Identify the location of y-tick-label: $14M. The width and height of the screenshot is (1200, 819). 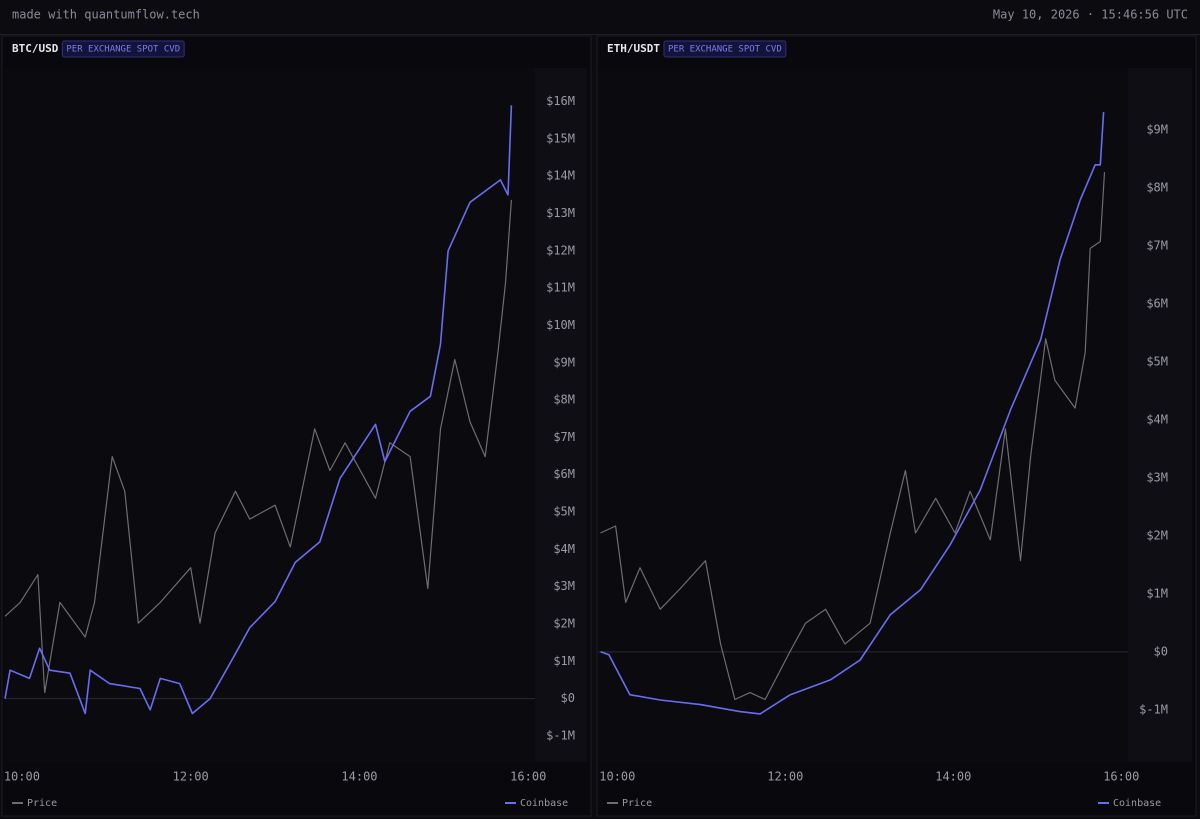
(560, 176).